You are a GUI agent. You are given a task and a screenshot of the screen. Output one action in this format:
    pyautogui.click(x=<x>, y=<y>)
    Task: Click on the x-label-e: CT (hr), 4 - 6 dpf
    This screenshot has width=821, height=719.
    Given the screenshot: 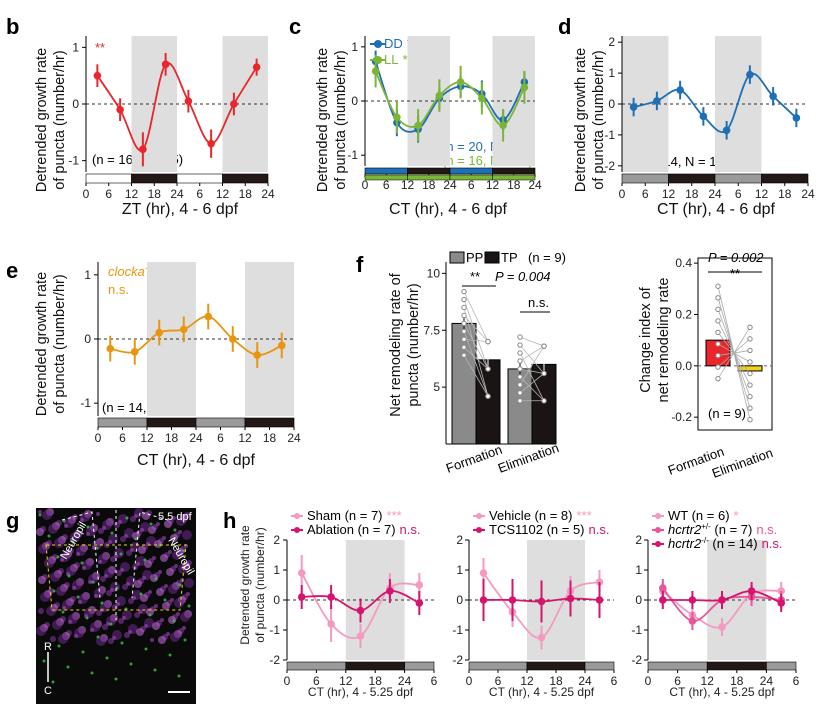 What is the action you would take?
    pyautogui.click(x=196, y=460)
    